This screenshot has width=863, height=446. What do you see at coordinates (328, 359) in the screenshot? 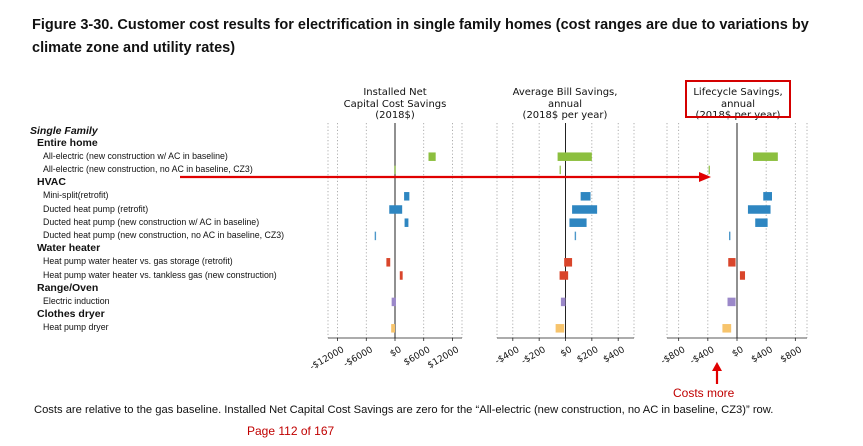
I see `tick-label: -$12000` at bounding box center [328, 359].